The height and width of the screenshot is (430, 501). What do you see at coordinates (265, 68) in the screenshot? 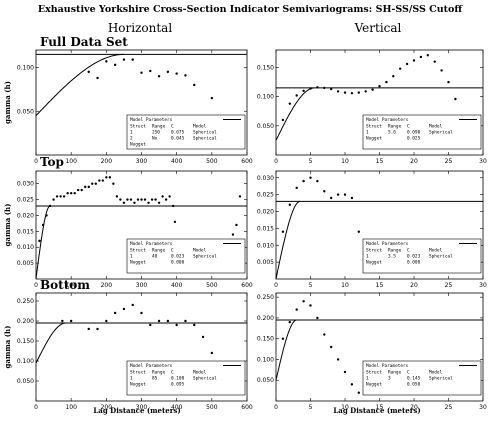
I see `y-tick-label: 0.150` at bounding box center [265, 68].